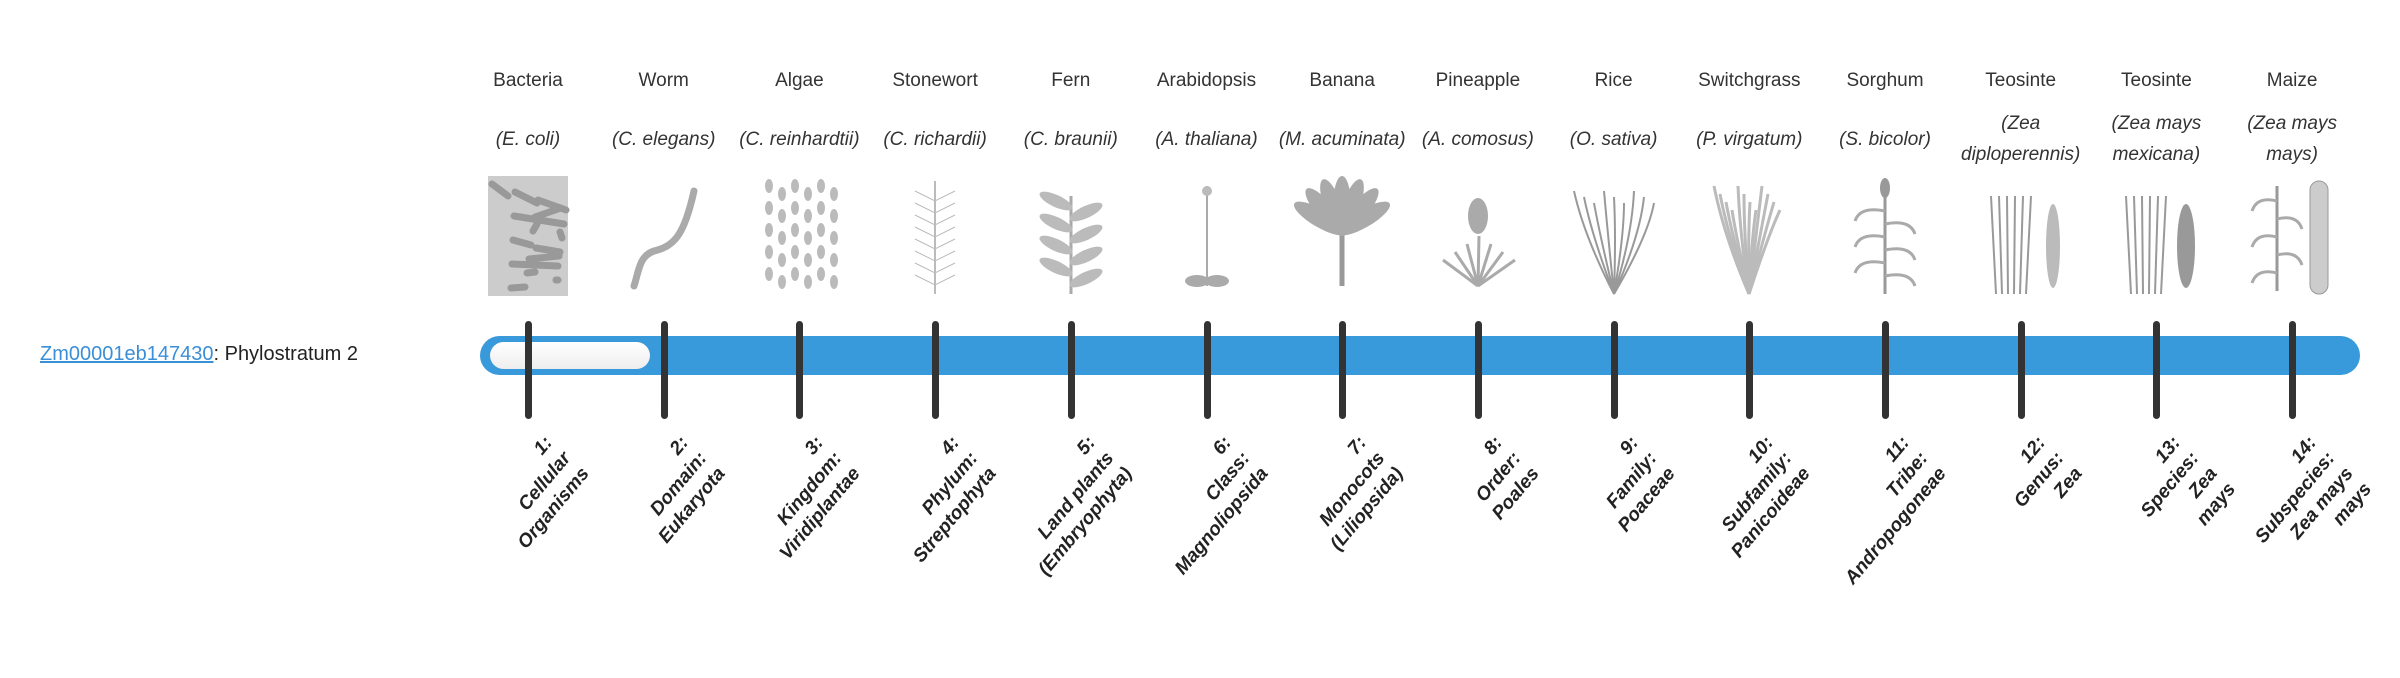  What do you see at coordinates (1342, 80) in the screenshot?
I see `organism-name: Banana` at bounding box center [1342, 80].